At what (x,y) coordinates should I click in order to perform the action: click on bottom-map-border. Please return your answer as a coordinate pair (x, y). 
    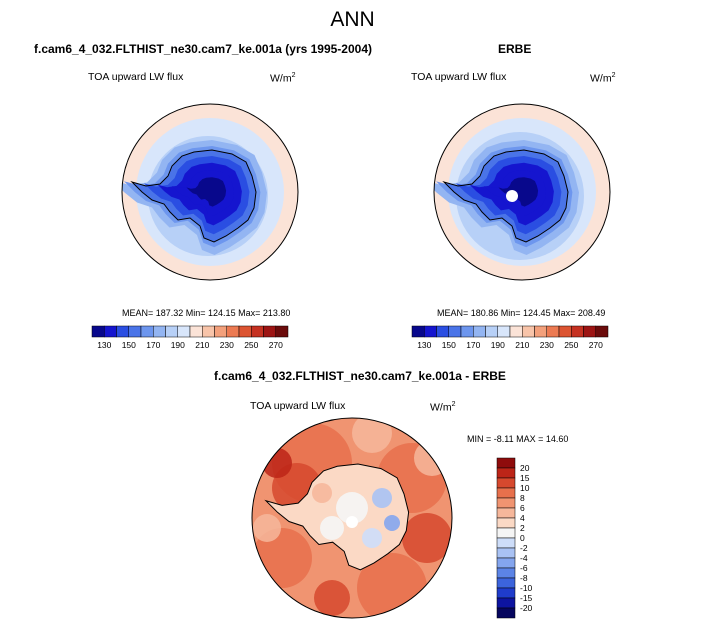
    Looking at the image, I should click on (352, 518).